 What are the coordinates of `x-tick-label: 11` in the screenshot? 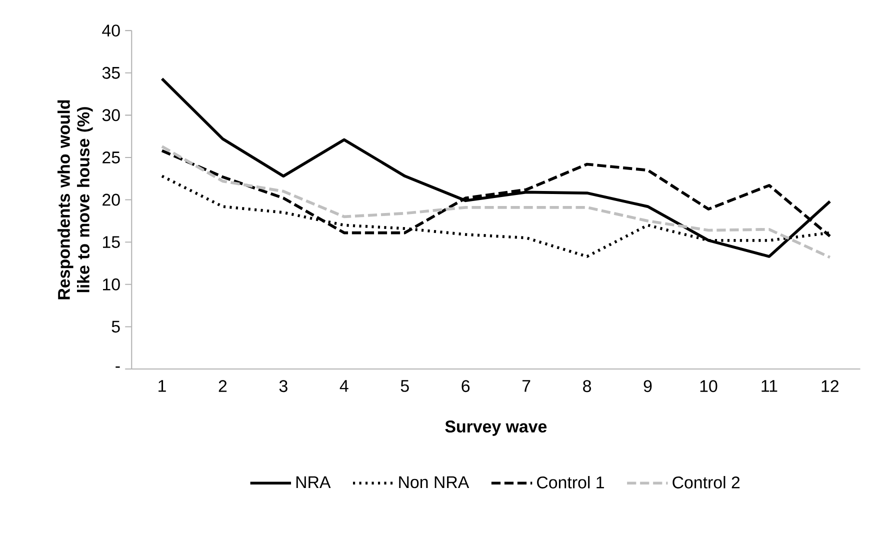 It's located at (770, 386).